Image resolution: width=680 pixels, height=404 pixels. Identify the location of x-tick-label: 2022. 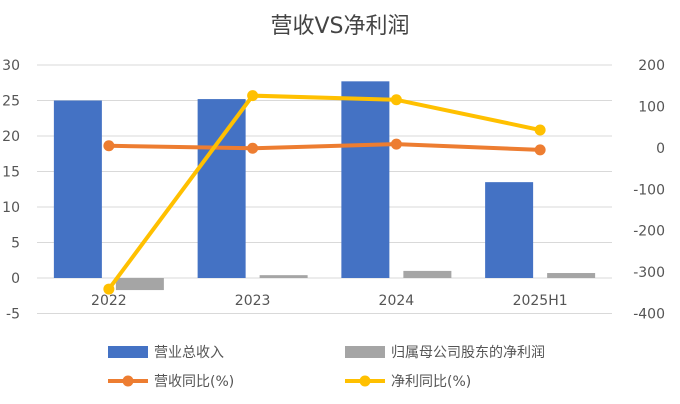
(109, 301).